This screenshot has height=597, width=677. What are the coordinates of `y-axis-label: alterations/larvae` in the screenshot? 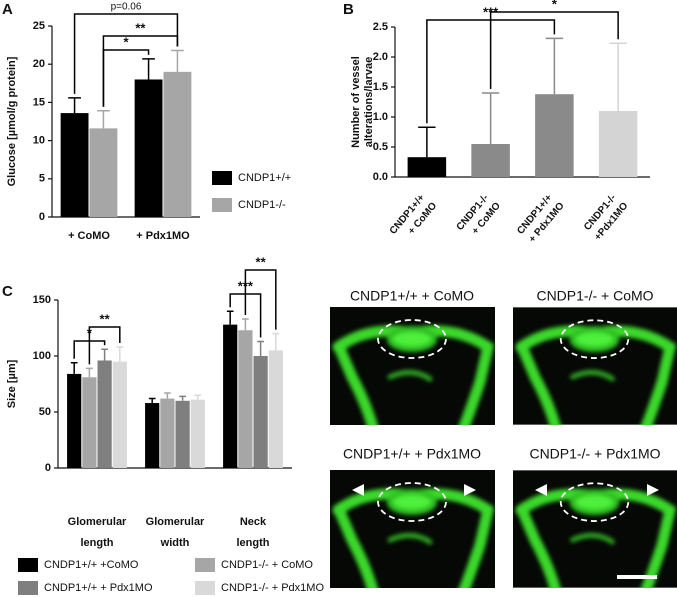 It's located at (369, 102).